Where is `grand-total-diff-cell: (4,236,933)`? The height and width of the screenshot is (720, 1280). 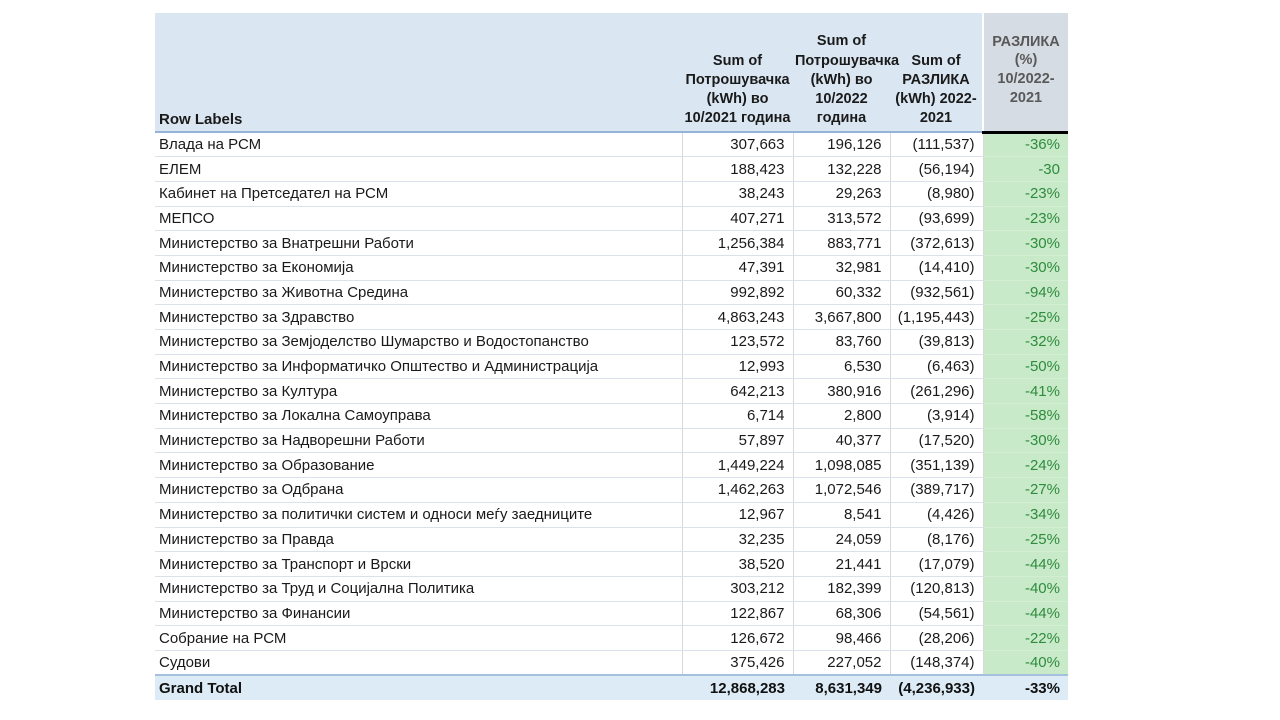 grand-total-diff-cell: (4,236,933) is located at coordinates (936, 687).